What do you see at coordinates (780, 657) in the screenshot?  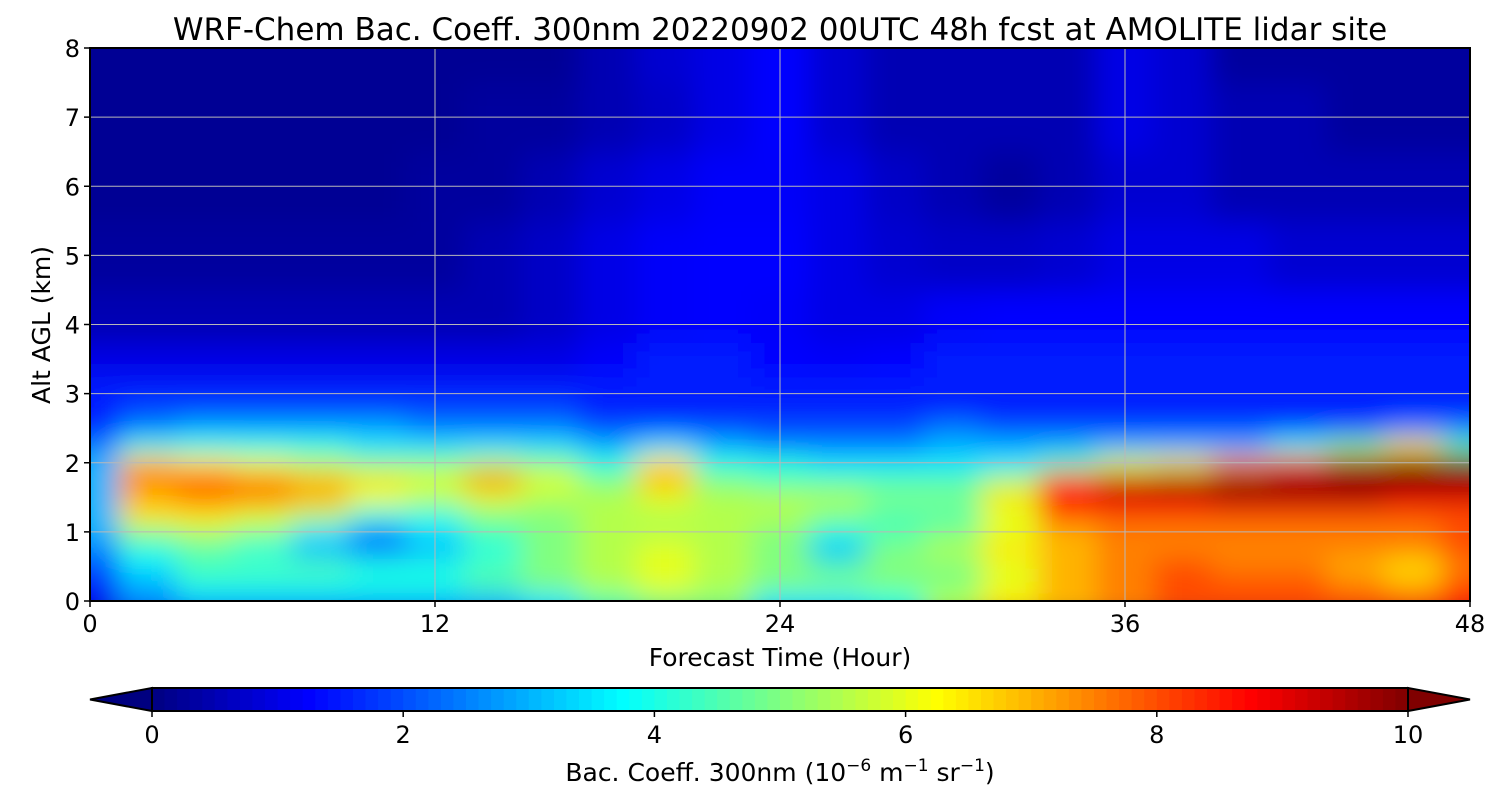 I see `x-axis-label: Forecast Time (Hour)` at bounding box center [780, 657].